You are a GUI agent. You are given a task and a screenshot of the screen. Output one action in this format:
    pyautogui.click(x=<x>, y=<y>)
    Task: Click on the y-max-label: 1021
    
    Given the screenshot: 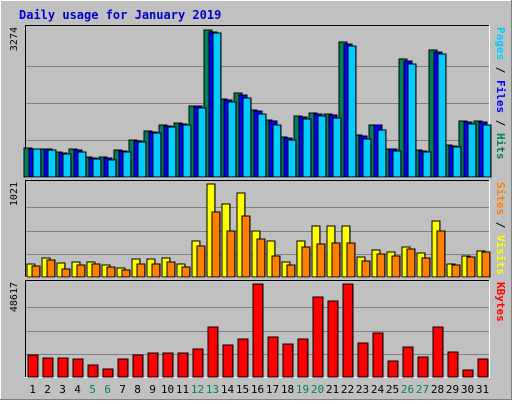 What is the action you would take?
    pyautogui.click(x=14, y=194)
    